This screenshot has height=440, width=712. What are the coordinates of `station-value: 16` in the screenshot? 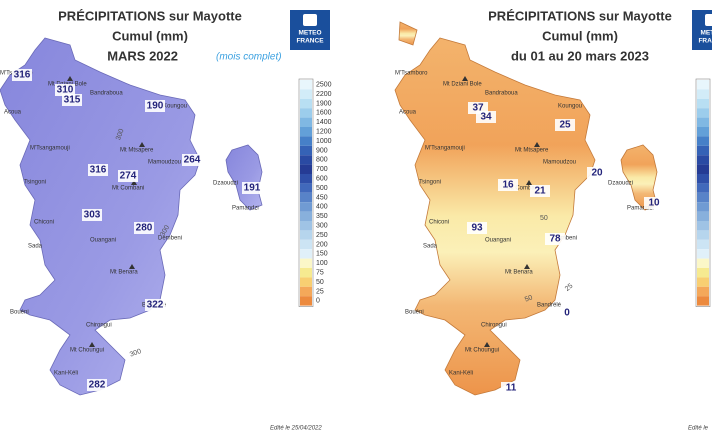 It's located at (508, 185).